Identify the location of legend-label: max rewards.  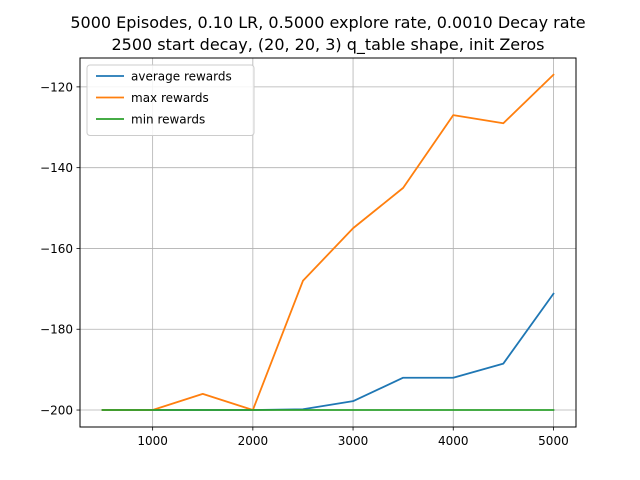
(170, 98).